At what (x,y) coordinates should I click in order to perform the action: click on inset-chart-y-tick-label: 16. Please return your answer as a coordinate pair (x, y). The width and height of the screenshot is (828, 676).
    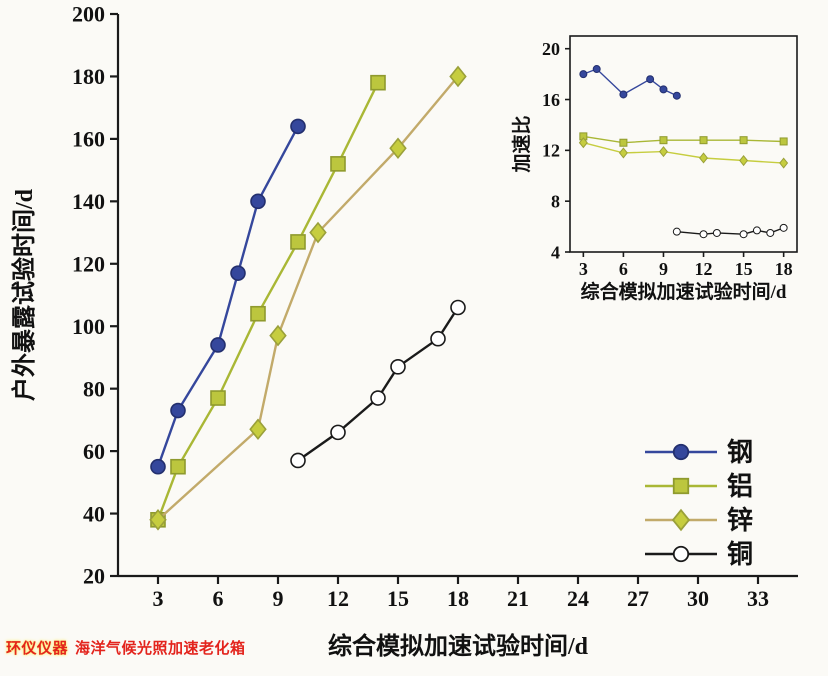
    Looking at the image, I should click on (551, 100).